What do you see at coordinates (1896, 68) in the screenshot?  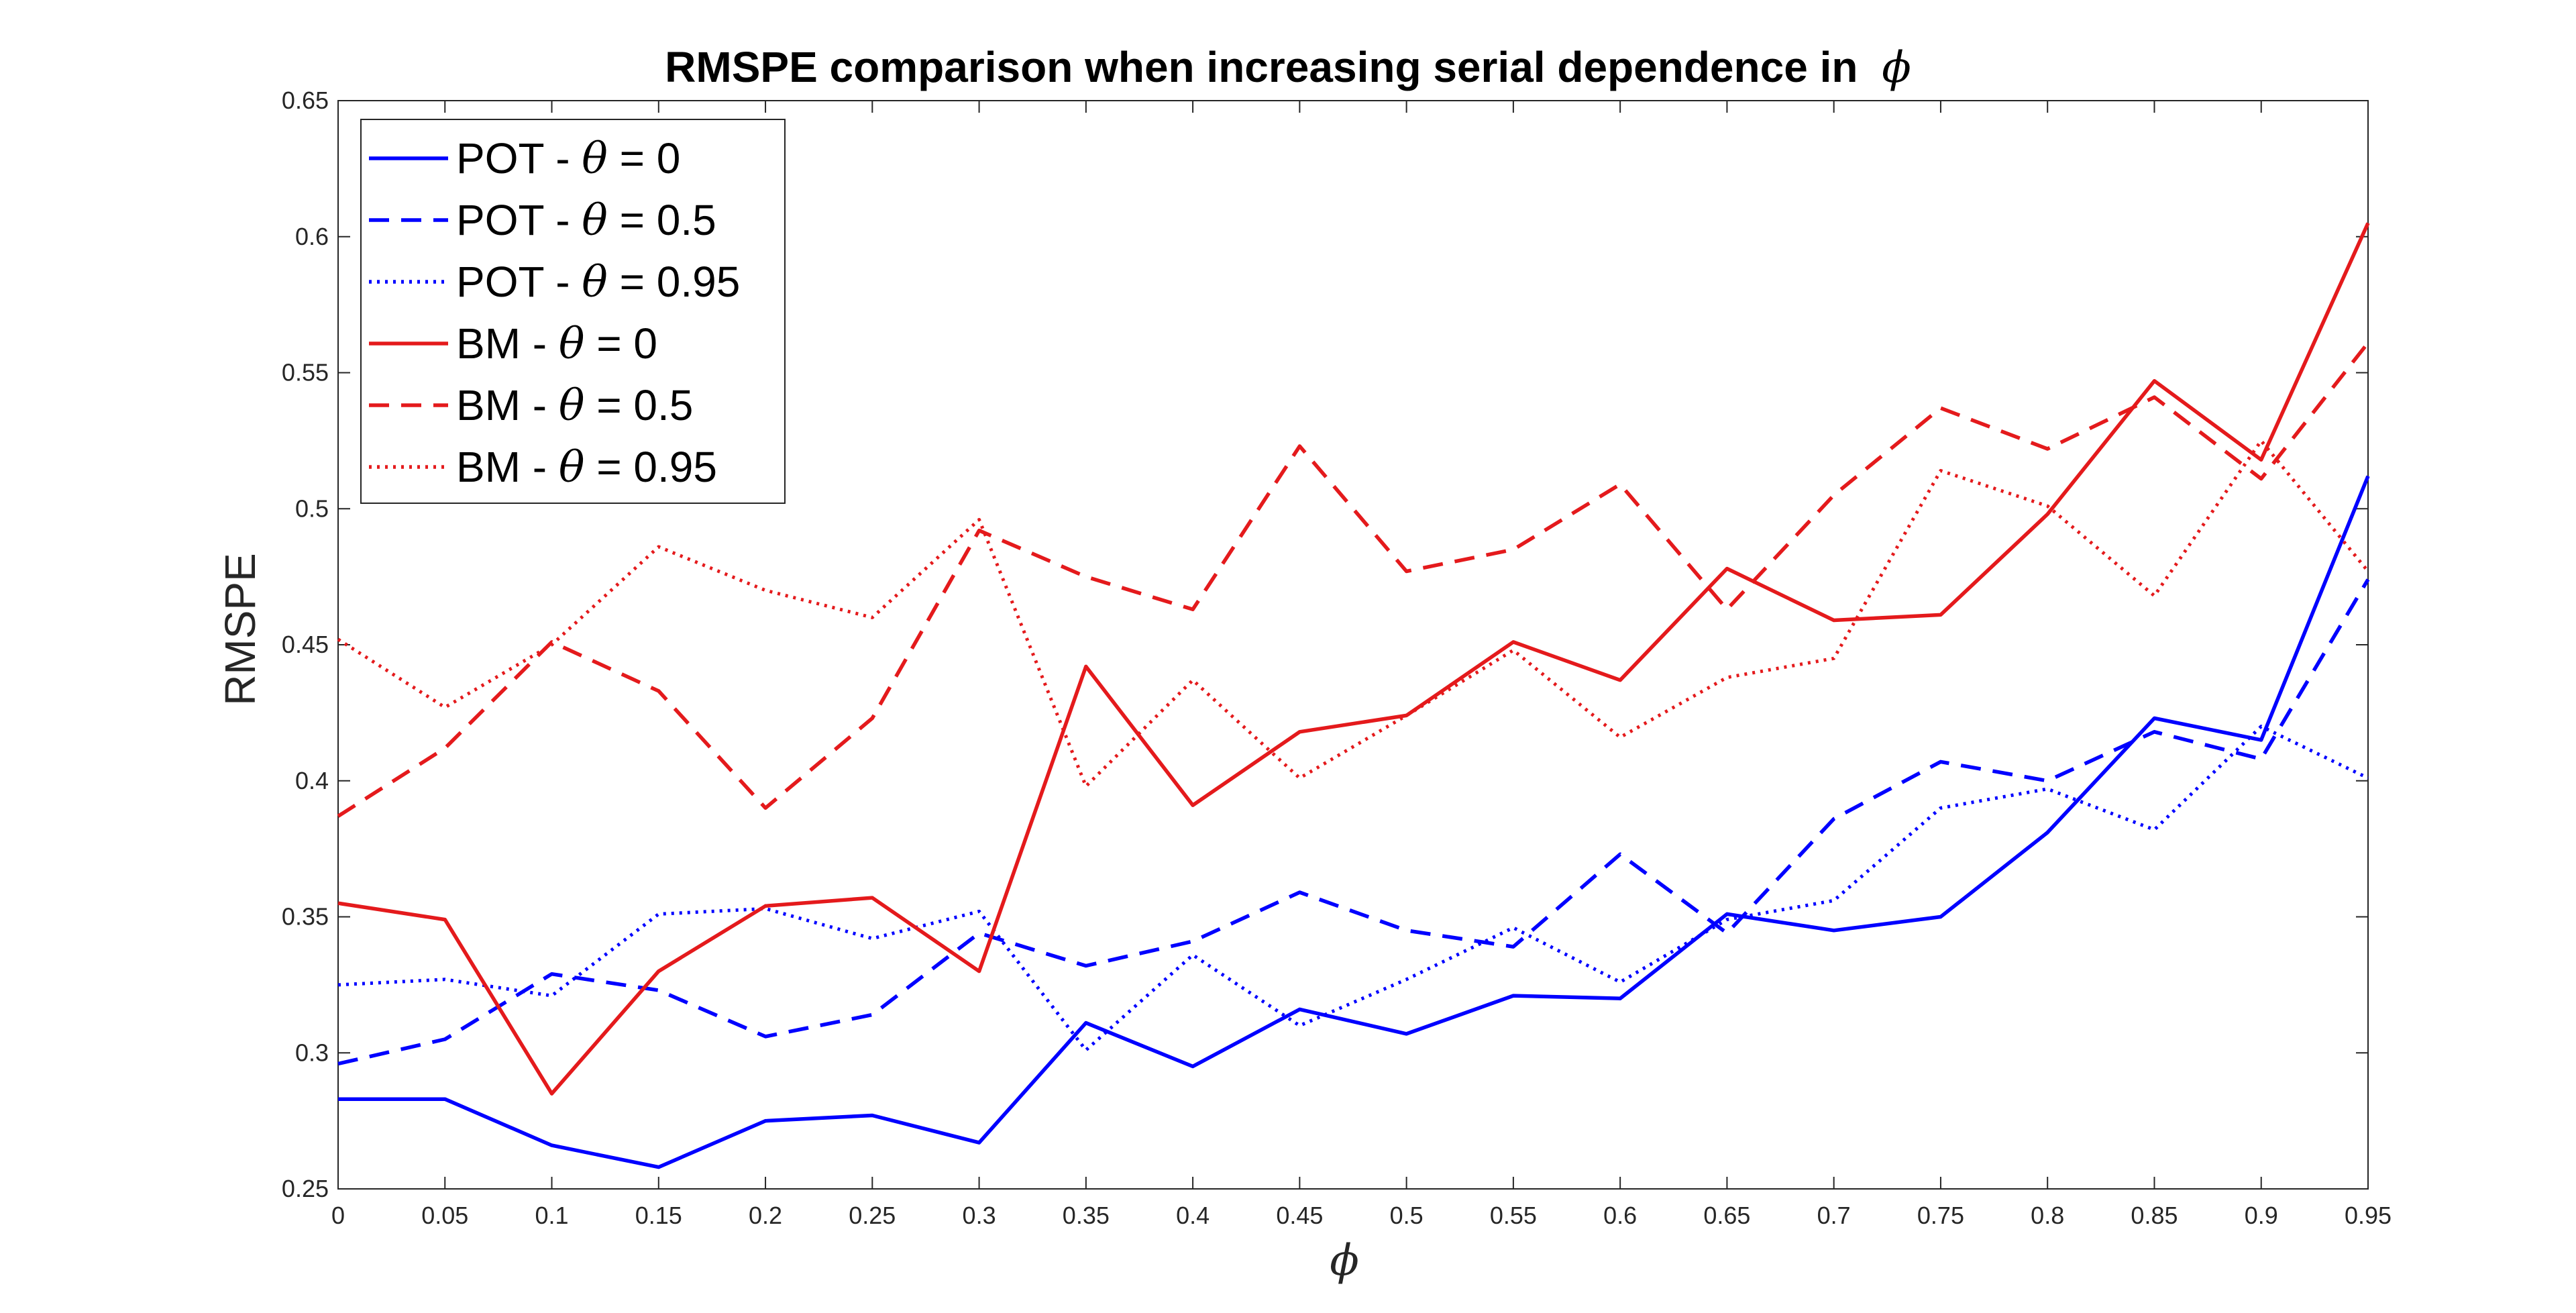 I see `chart-title-symbol: ϕ` at bounding box center [1896, 68].